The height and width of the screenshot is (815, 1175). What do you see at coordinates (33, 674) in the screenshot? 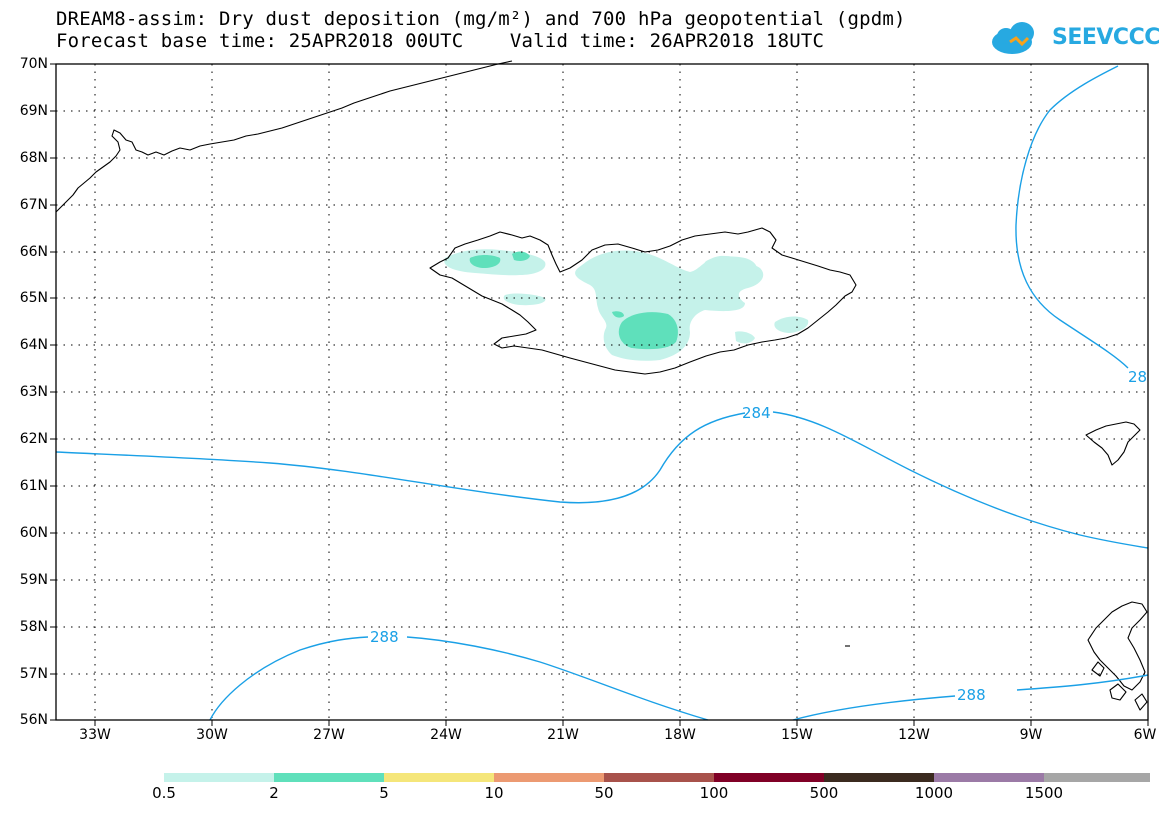
I see `lat-label: 57N` at bounding box center [33, 674].